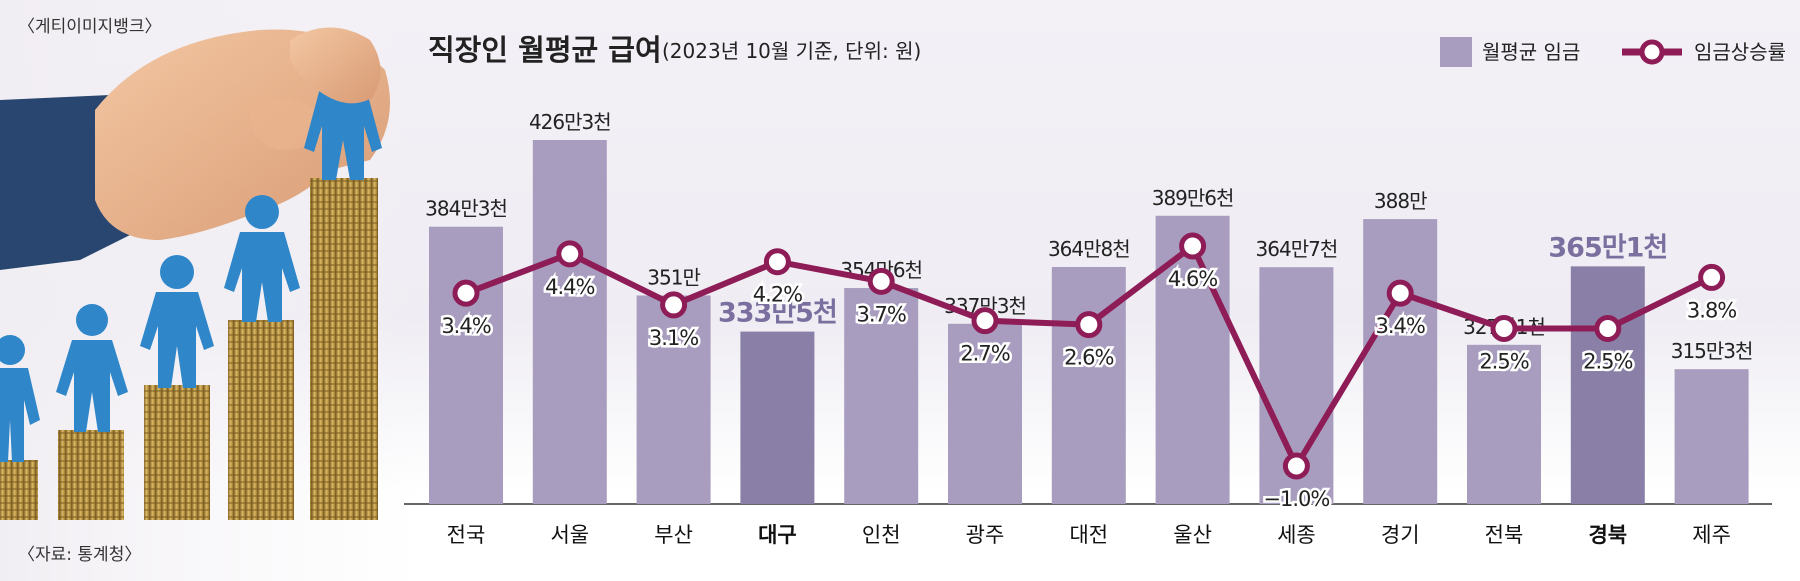 The image size is (1800, 581). What do you see at coordinates (791, 51) in the screenshot?
I see `chart-subtitle: (2023년 10월 기준, 단위: 원)` at bounding box center [791, 51].